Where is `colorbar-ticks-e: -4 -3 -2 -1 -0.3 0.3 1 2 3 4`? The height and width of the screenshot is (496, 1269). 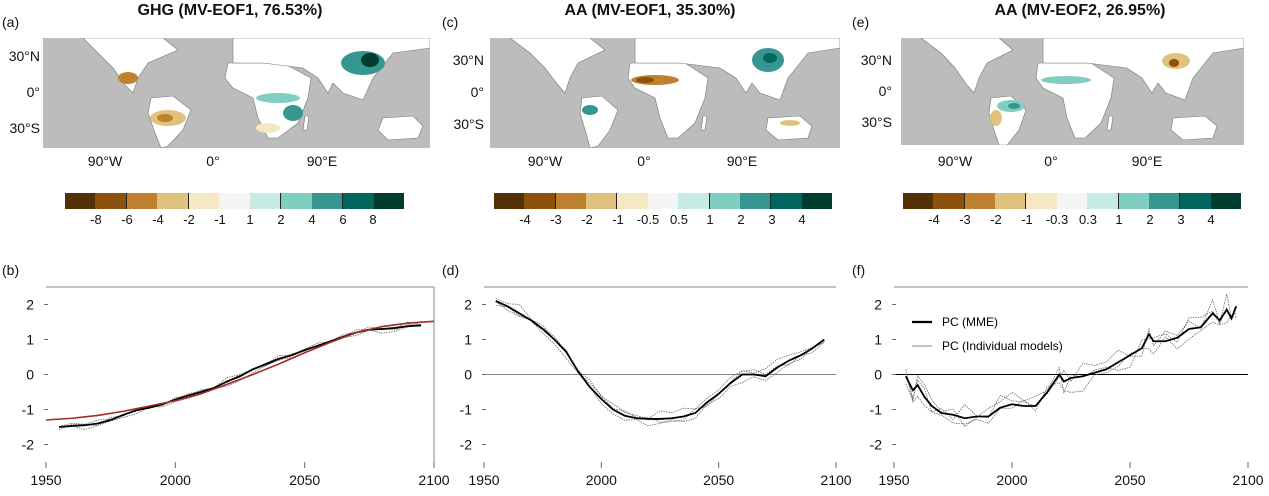
colorbar-ticks-e: -4 -3 -2 -1 -0.3 0.3 1 2 3 4 is located at coordinates (1072, 221).